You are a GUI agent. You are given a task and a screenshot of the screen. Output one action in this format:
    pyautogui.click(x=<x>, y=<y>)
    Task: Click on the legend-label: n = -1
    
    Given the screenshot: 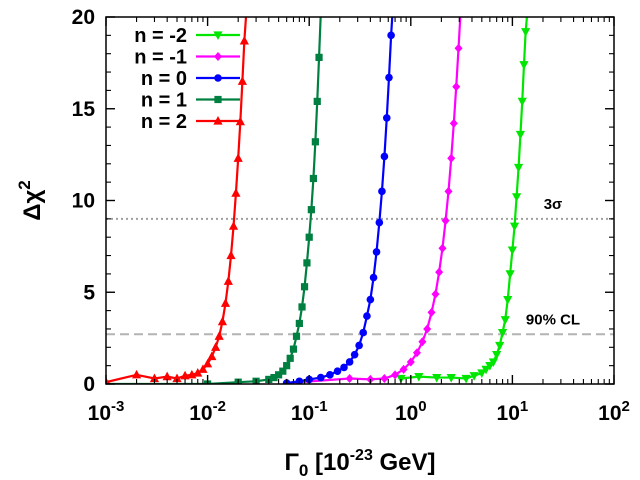 What is the action you would take?
    pyautogui.click(x=160, y=58)
    